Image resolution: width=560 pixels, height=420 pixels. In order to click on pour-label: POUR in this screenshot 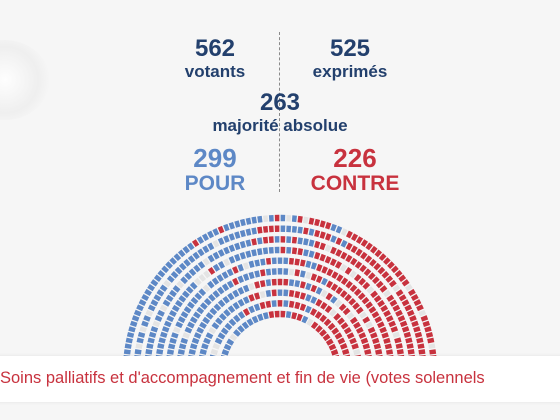, I will do `click(215, 183)`.